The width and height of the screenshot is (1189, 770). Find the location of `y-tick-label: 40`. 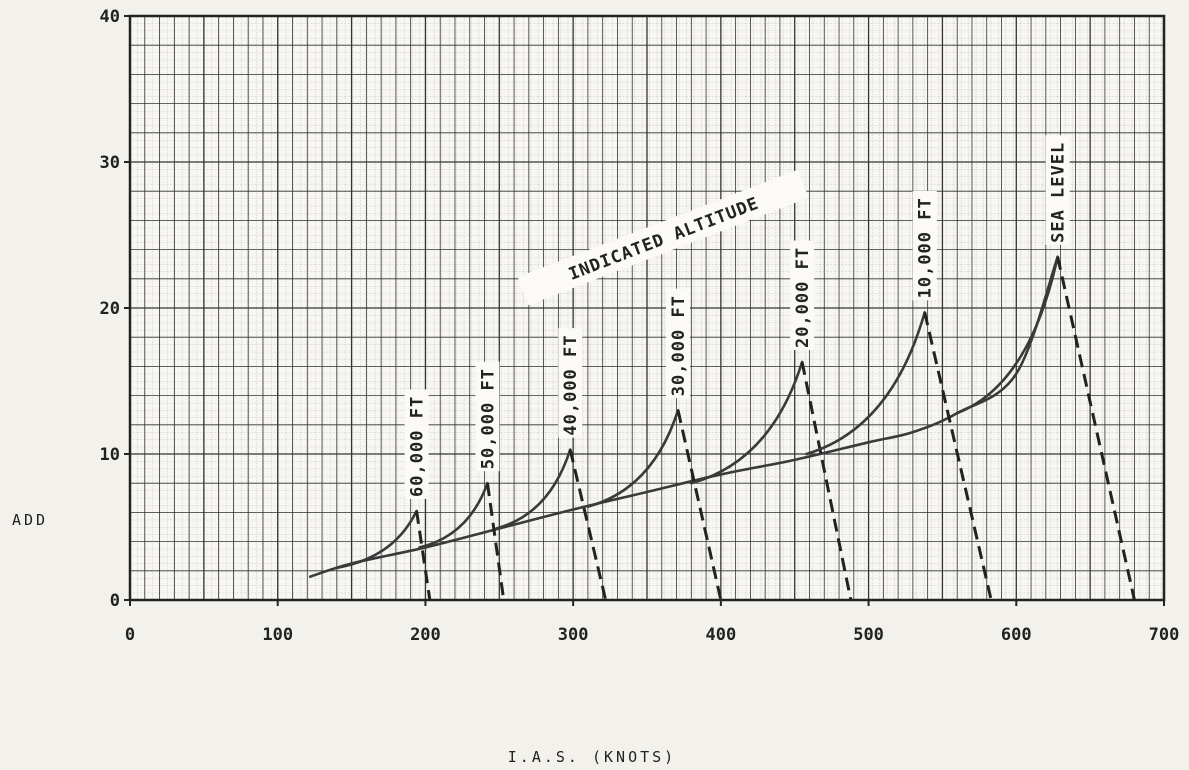

y-tick-label: 40 is located at coordinates (110, 17).